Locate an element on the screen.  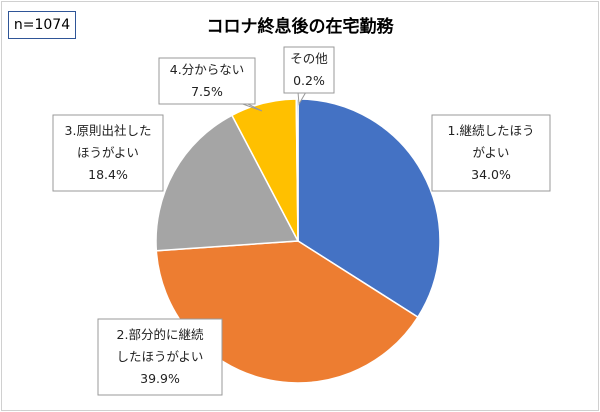
slice-value-label: 34.0% is located at coordinates (491, 174).